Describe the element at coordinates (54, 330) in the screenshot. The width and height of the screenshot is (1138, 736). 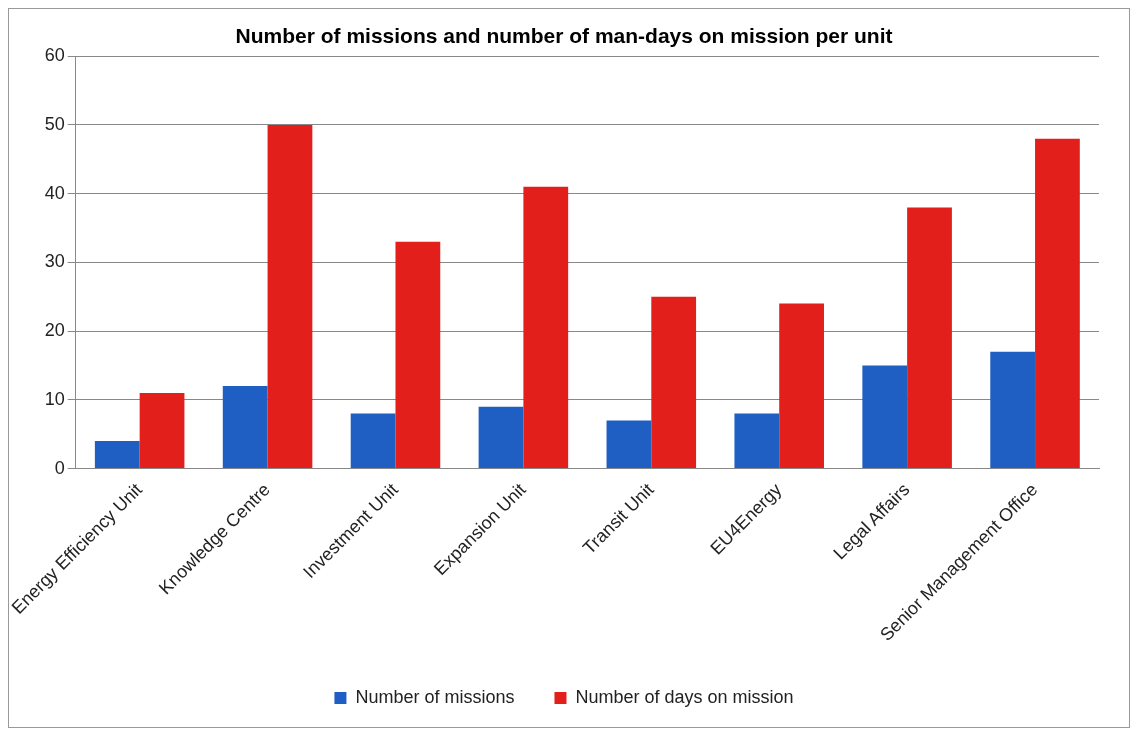
I see `y-tick-label: 20` at that location.